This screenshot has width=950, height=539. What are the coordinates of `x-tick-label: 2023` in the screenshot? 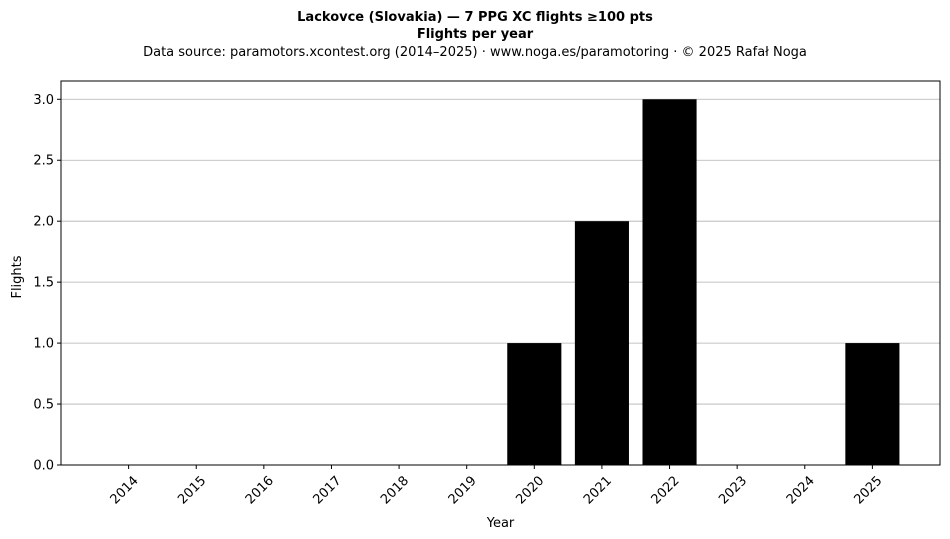 It's located at (733, 490).